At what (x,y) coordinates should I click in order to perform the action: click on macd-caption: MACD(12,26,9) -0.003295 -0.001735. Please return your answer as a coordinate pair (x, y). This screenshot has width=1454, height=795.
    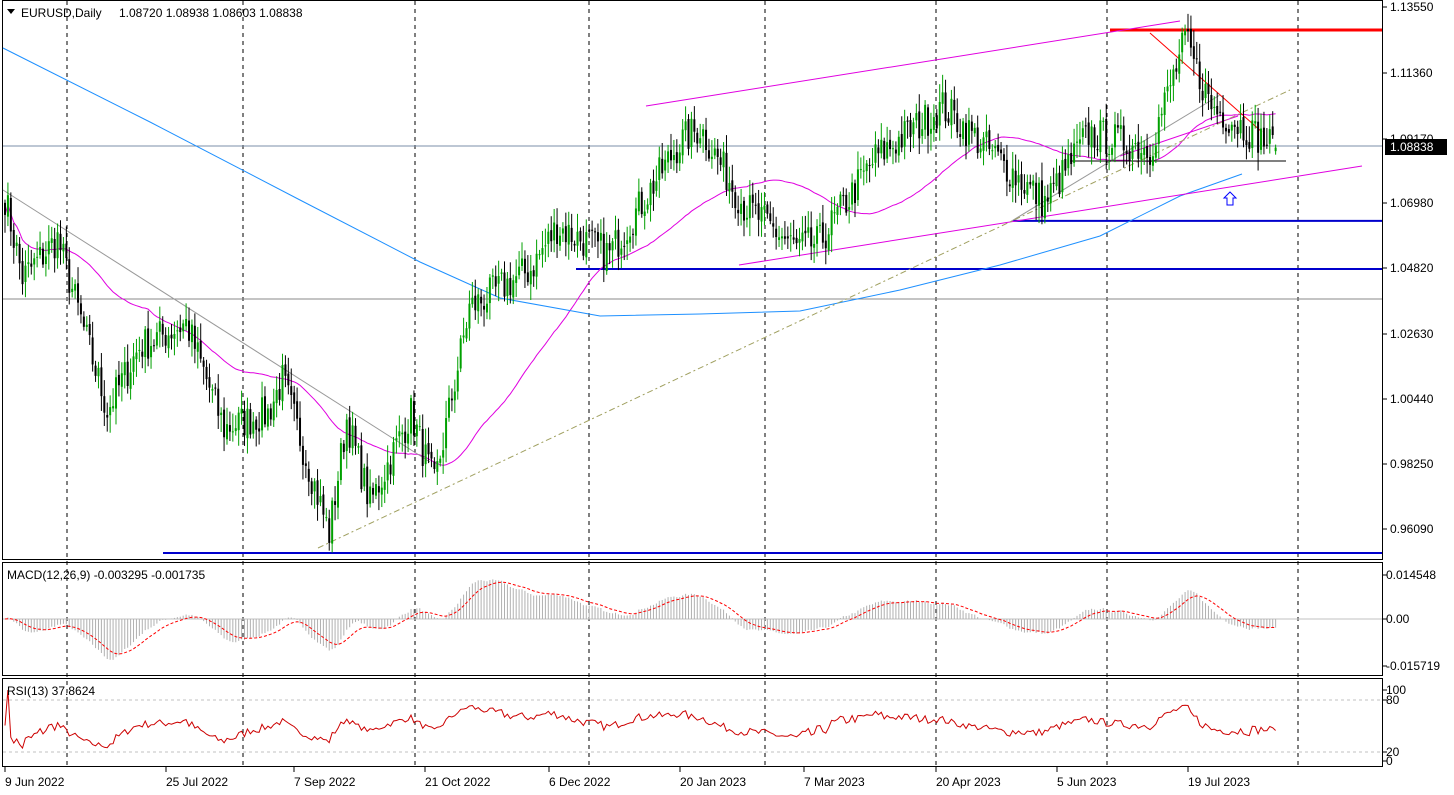
    Looking at the image, I should click on (106, 575).